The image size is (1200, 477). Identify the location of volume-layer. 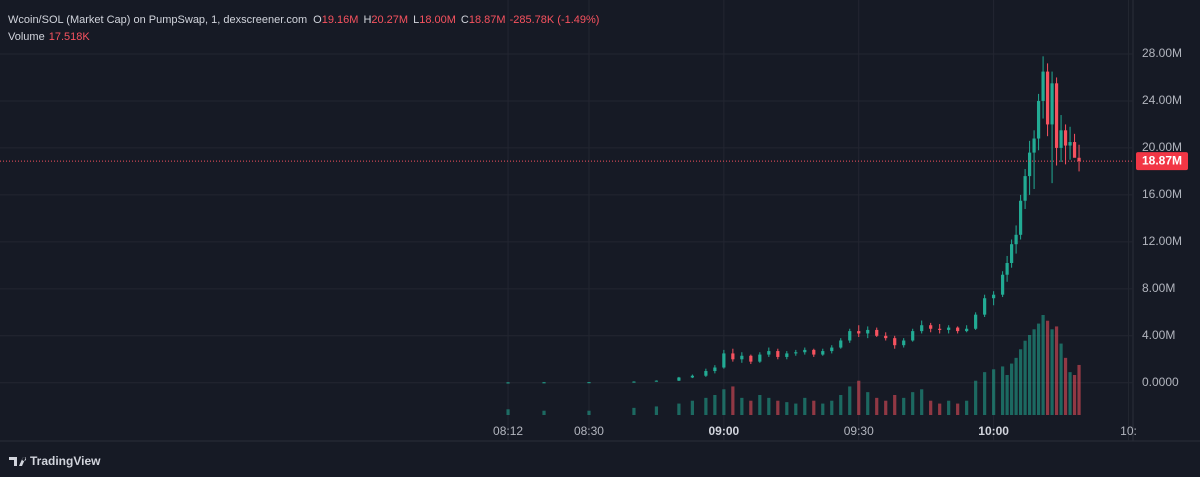
(793, 365).